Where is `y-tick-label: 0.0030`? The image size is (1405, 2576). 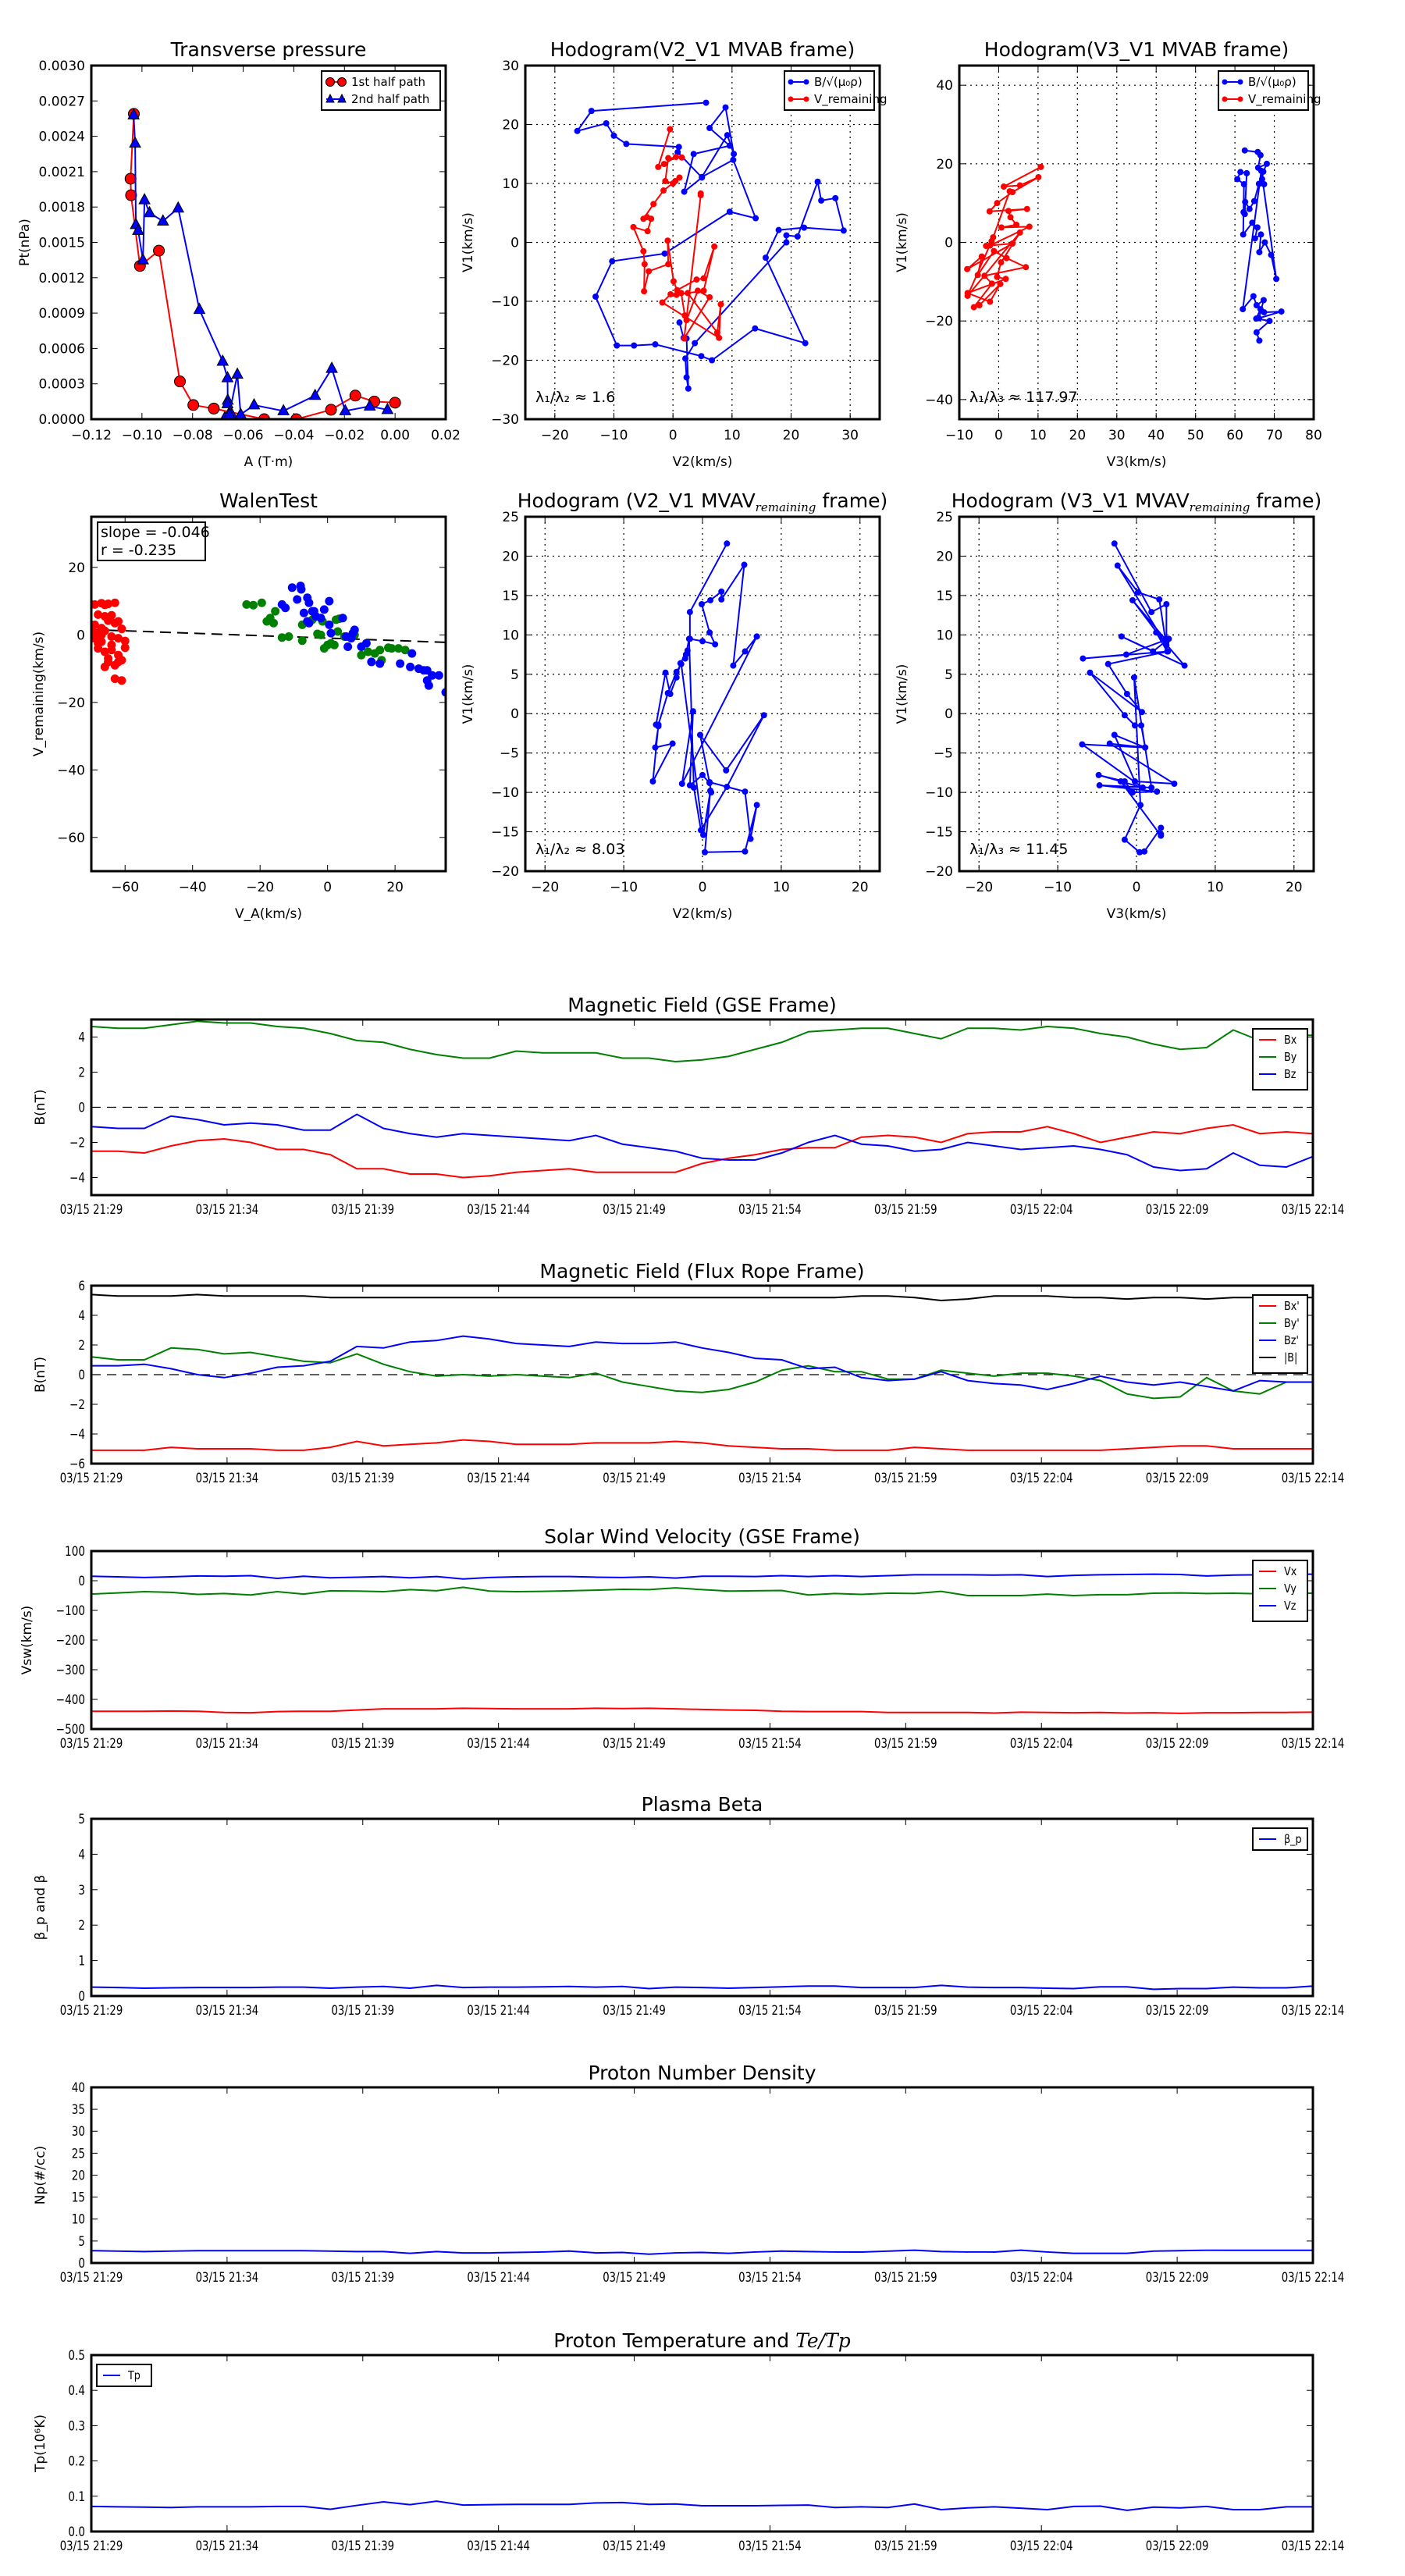 y-tick-label: 0.0030 is located at coordinates (62, 66).